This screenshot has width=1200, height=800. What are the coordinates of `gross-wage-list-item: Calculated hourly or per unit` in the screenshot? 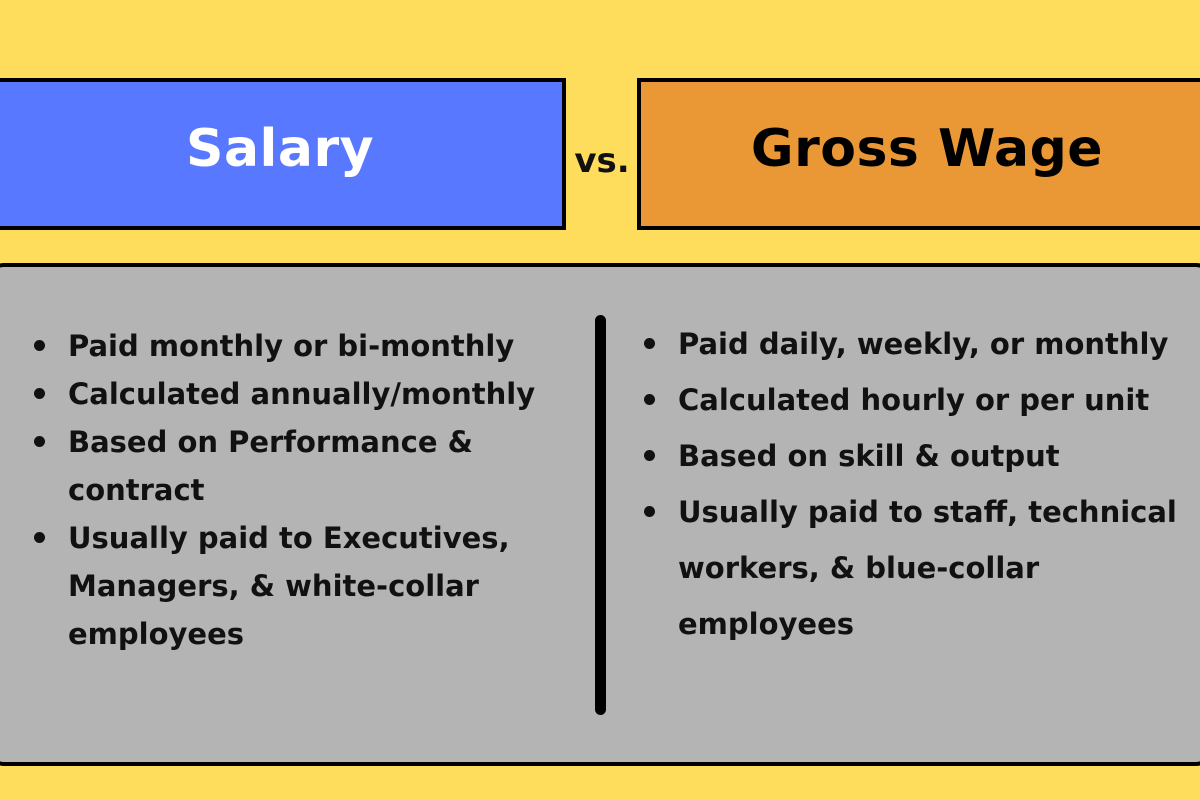 It's located at (919, 400).